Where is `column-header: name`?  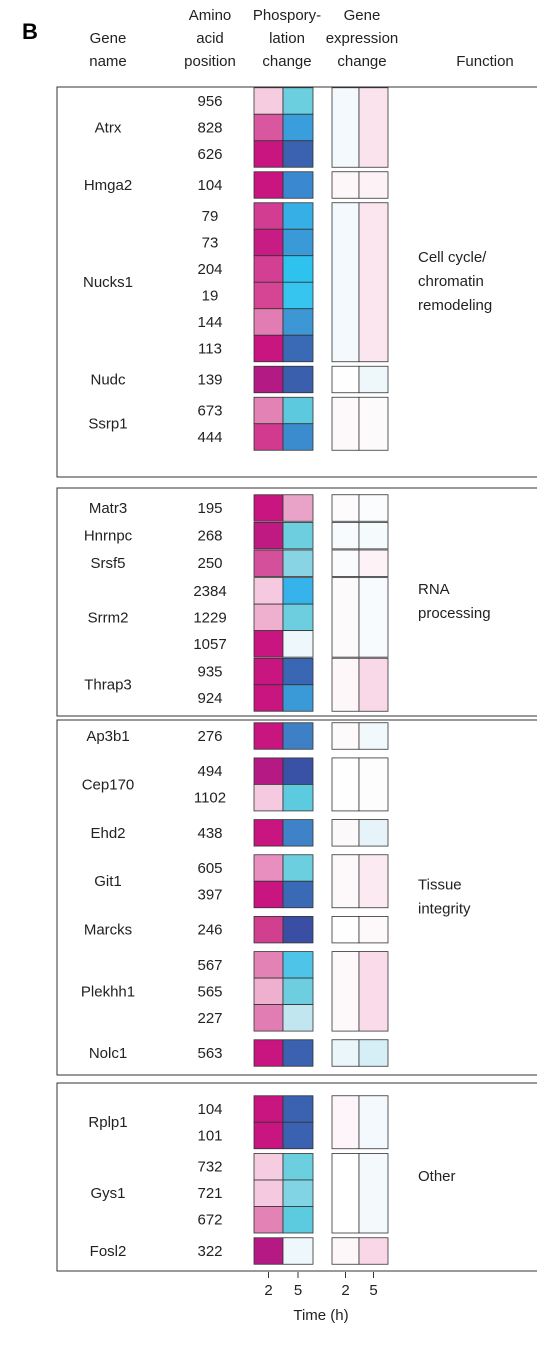 column-header: name is located at coordinates (108, 61).